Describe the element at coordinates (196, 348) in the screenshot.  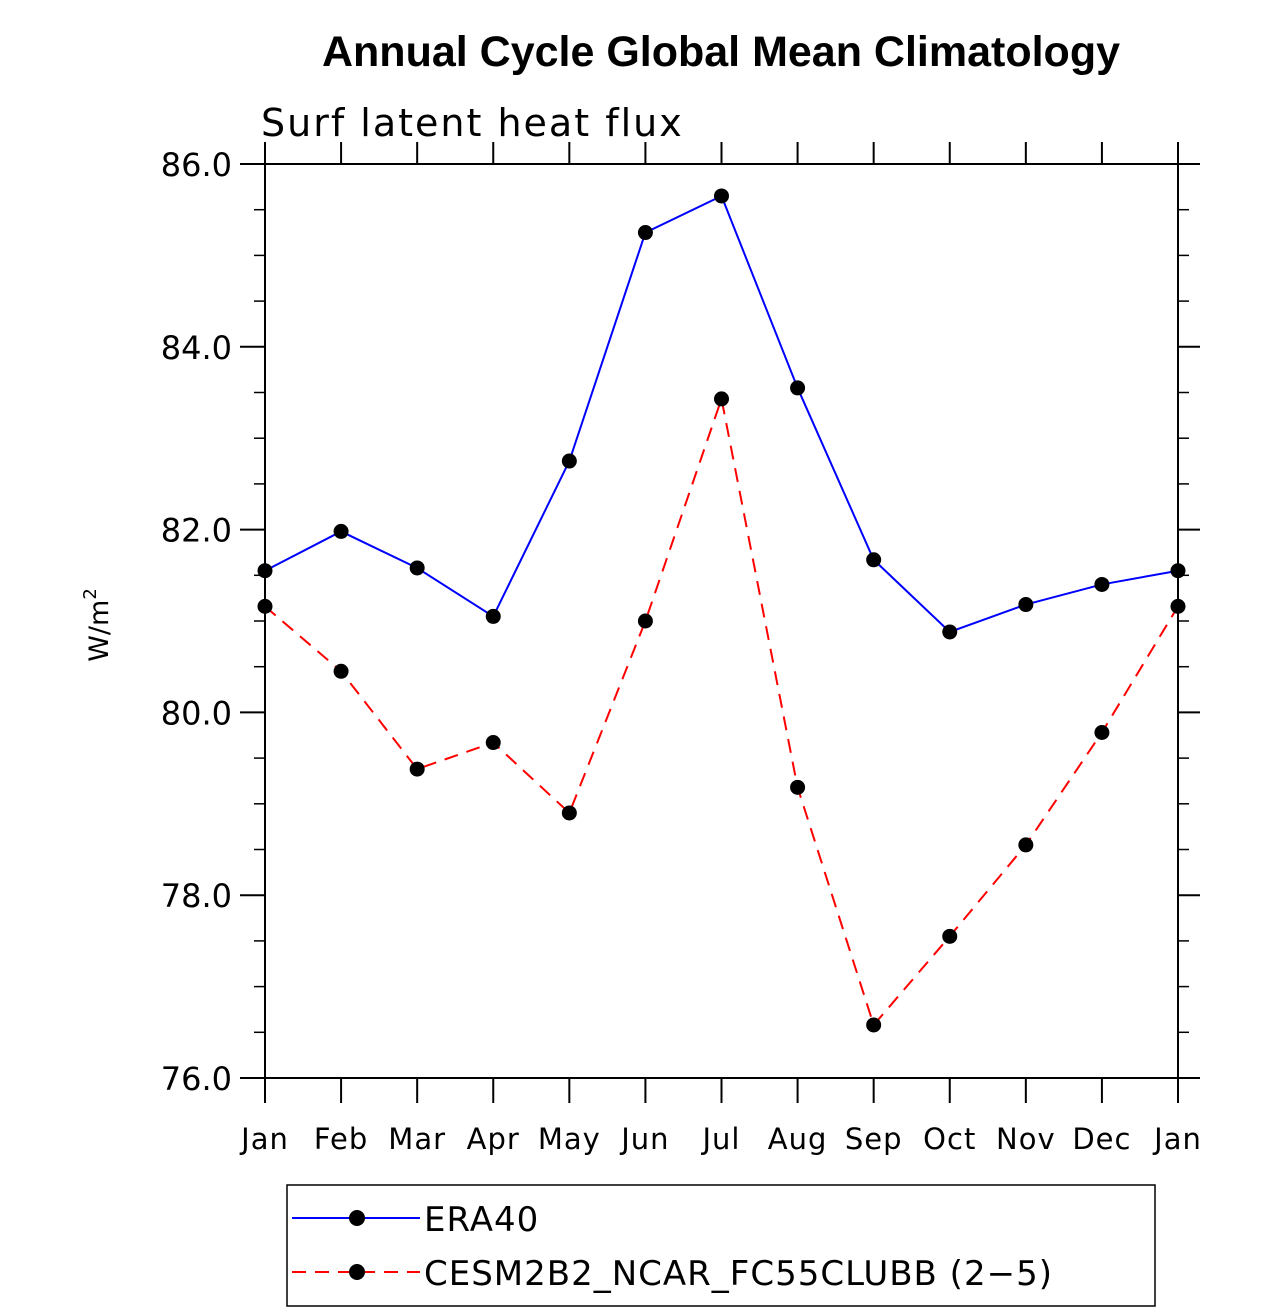
I see `y-tick-label: 84.0` at that location.